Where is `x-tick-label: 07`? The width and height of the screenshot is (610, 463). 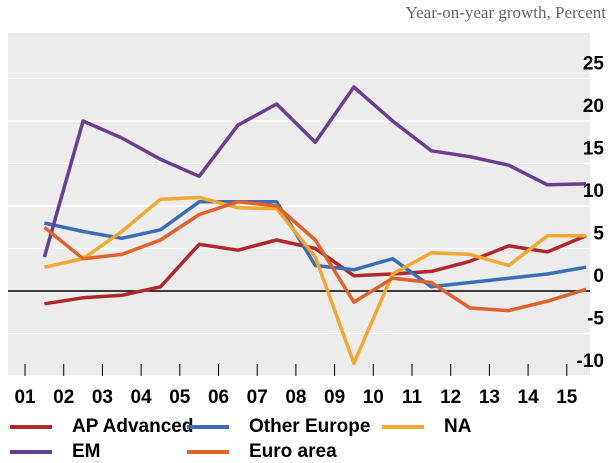 x-tick-label: 07 is located at coordinates (257, 397).